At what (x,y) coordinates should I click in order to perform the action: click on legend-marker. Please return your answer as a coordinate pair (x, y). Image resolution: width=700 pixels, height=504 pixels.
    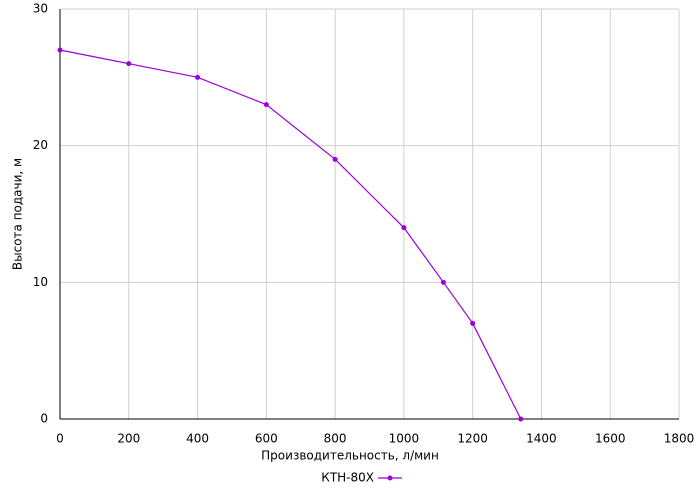
    Looking at the image, I should click on (390, 478).